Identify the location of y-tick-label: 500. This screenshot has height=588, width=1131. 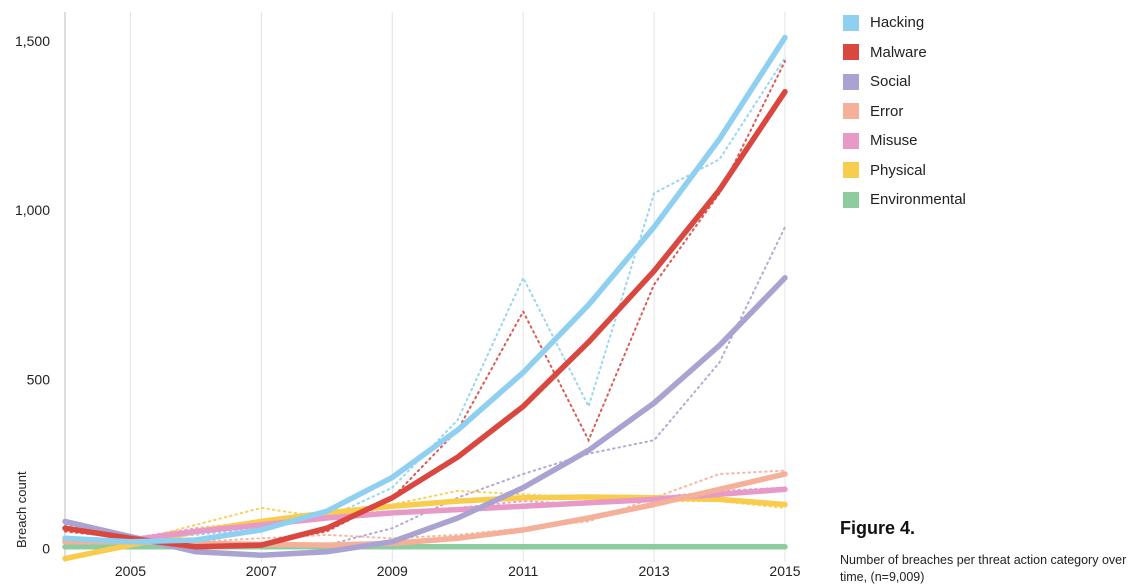
(39, 379).